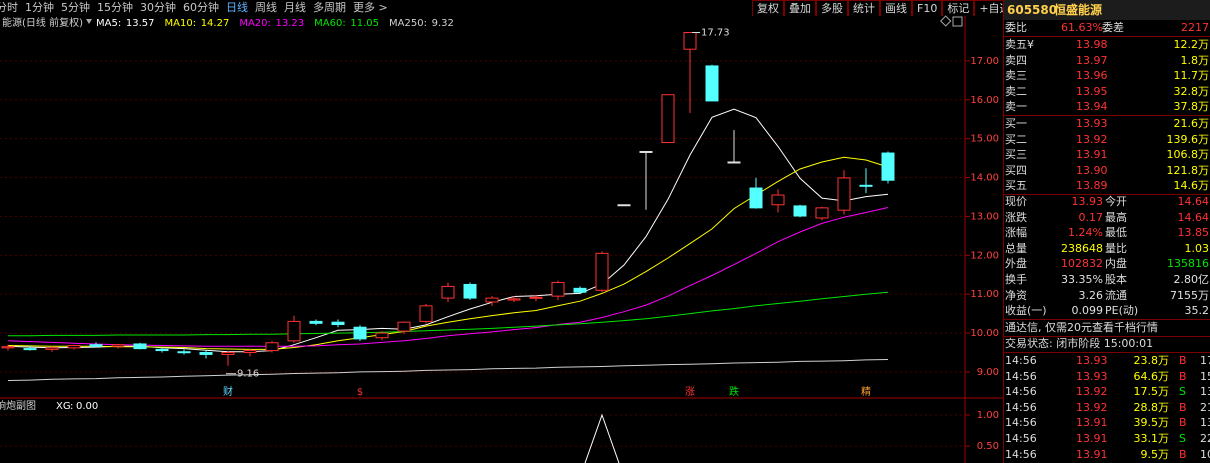 The width and height of the screenshot is (1210, 463). Describe the element at coordinates (1116, 217) in the screenshot. I see `stat-label: 最高` at that location.